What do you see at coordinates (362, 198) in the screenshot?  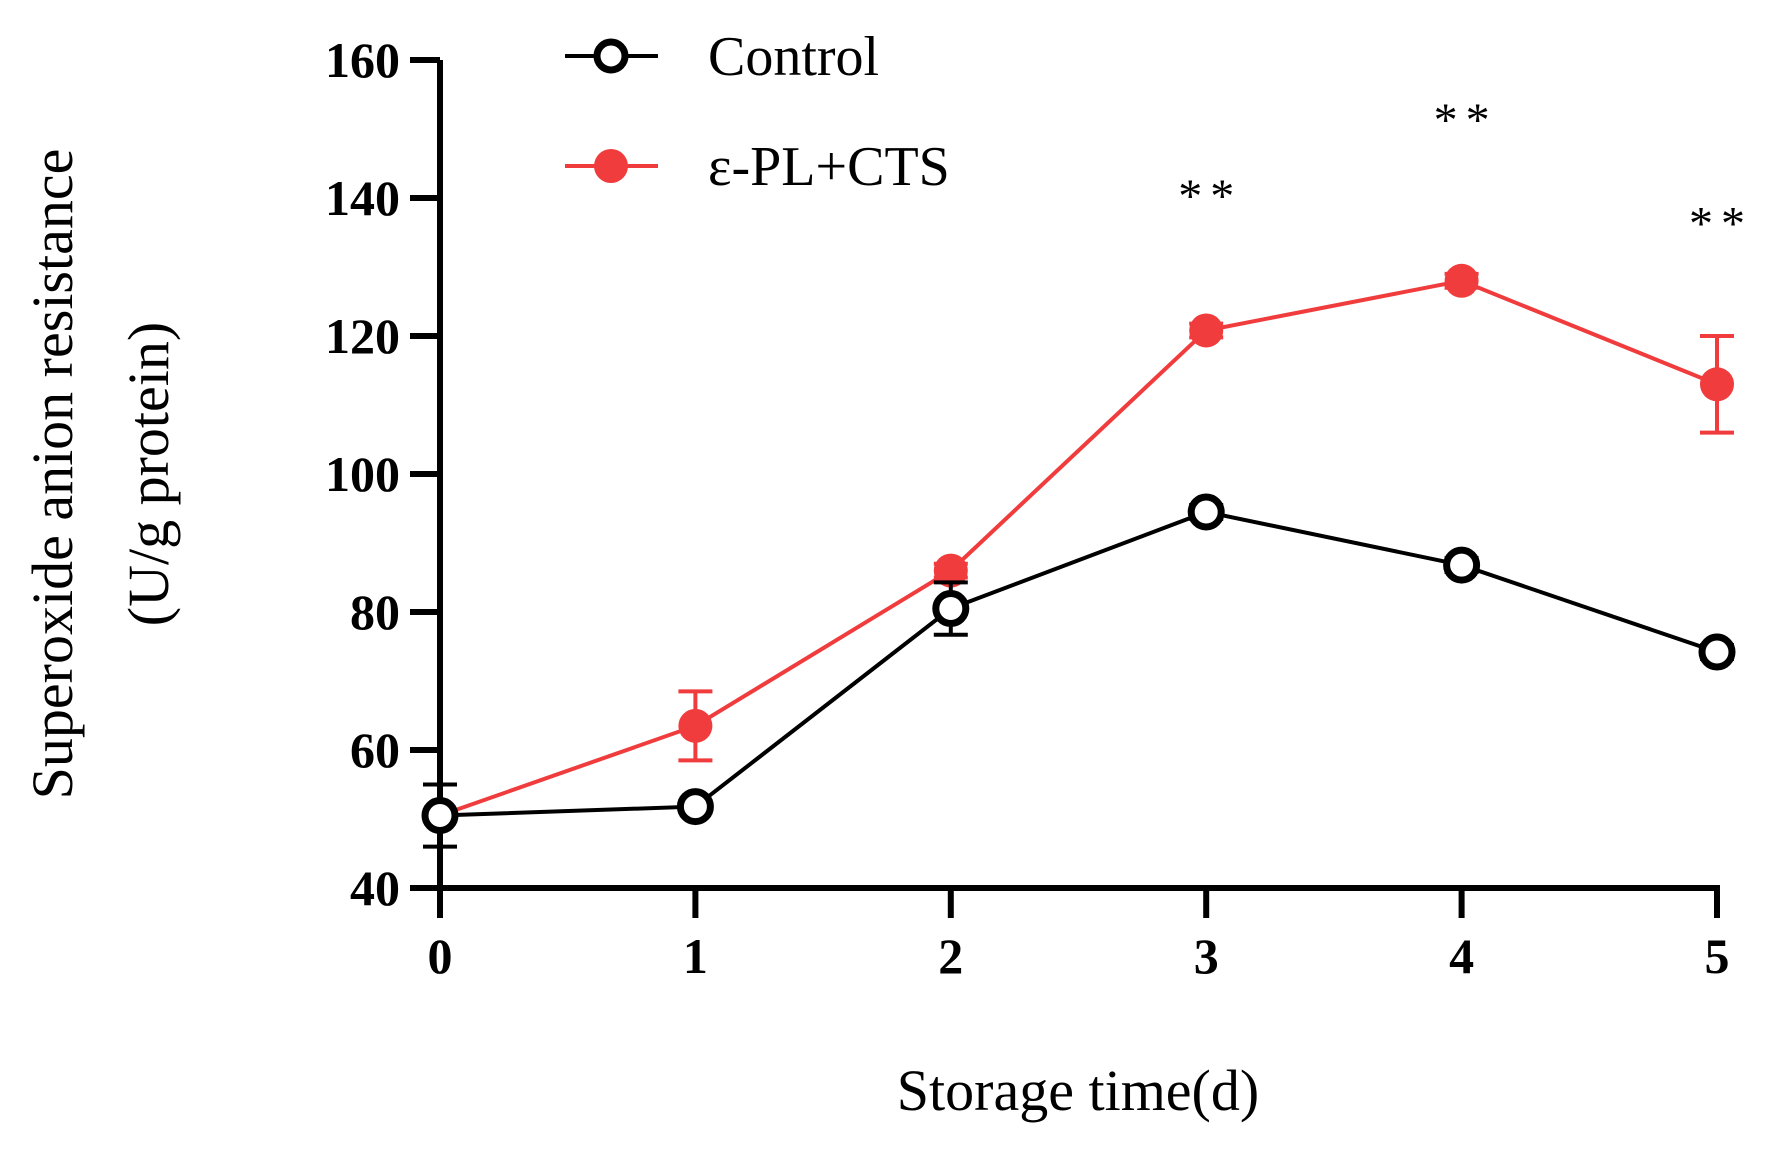 I see `y-tick-label: 140` at bounding box center [362, 198].